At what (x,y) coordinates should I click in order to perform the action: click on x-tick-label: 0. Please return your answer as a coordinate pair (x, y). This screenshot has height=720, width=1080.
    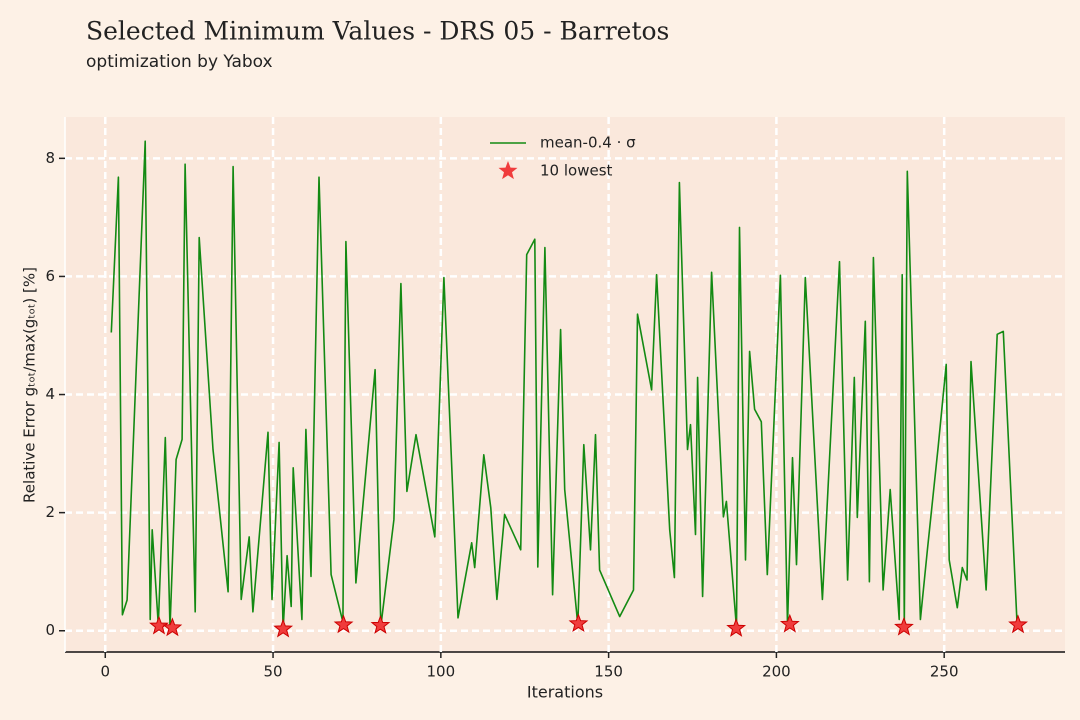
    Looking at the image, I should click on (105, 672).